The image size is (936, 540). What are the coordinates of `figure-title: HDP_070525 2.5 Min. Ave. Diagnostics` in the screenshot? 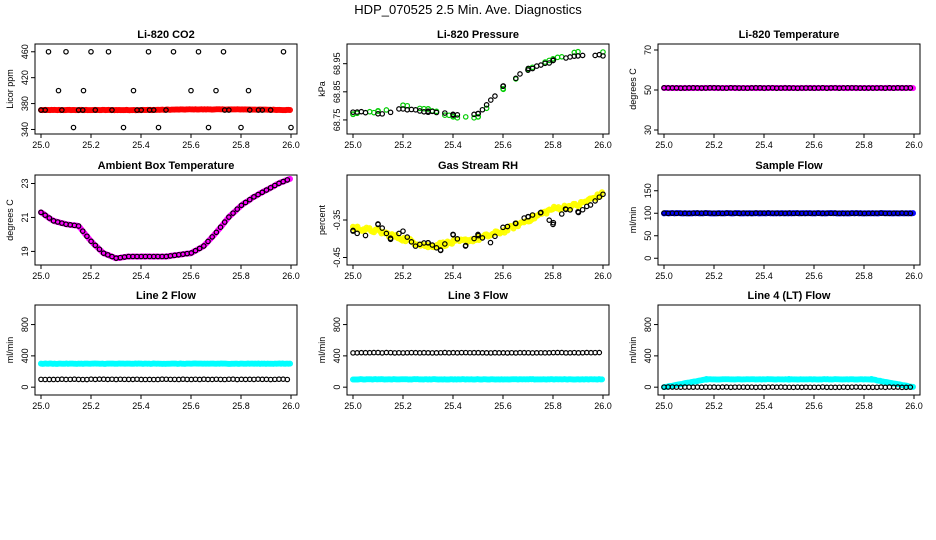 It's located at (468, 9).